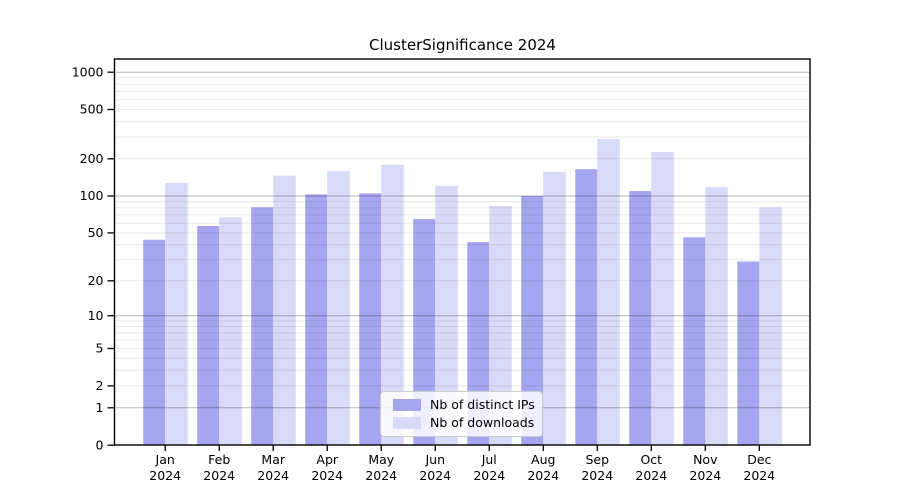  I want to click on bar-downloads-jul, so click(500, 325).